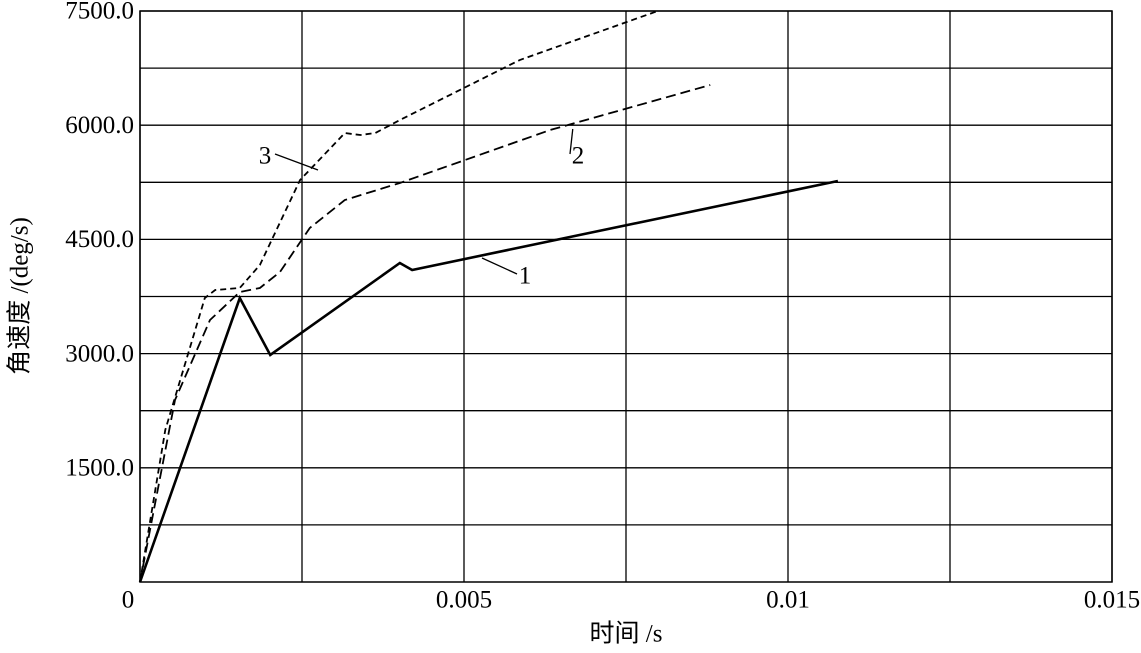 This screenshot has height=653, width=1141. I want to click on x-tick-label: 0.005, so click(464, 600).